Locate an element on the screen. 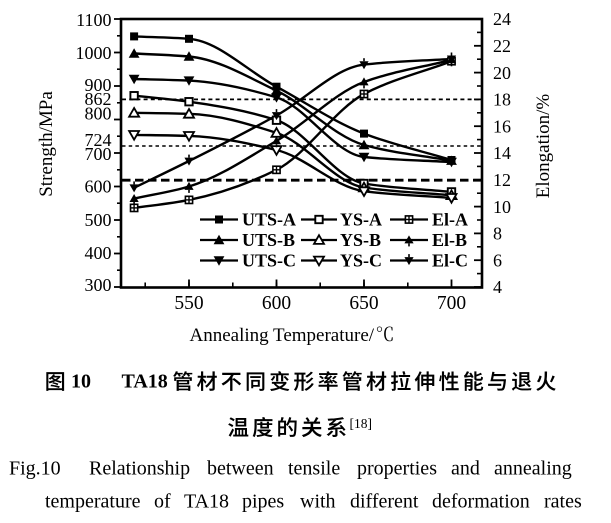 The width and height of the screenshot is (611, 523). svg-text: 20 is located at coordinates (502, 73).